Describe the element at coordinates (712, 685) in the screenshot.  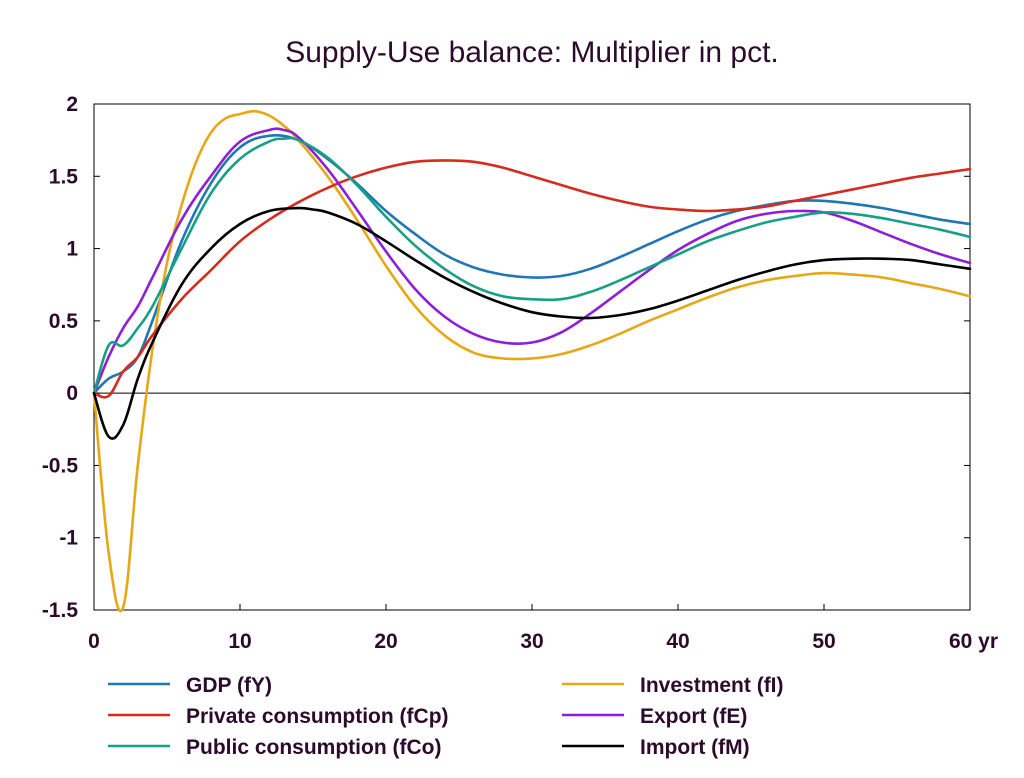
I see `legend-label: Investment (fI)` at that location.